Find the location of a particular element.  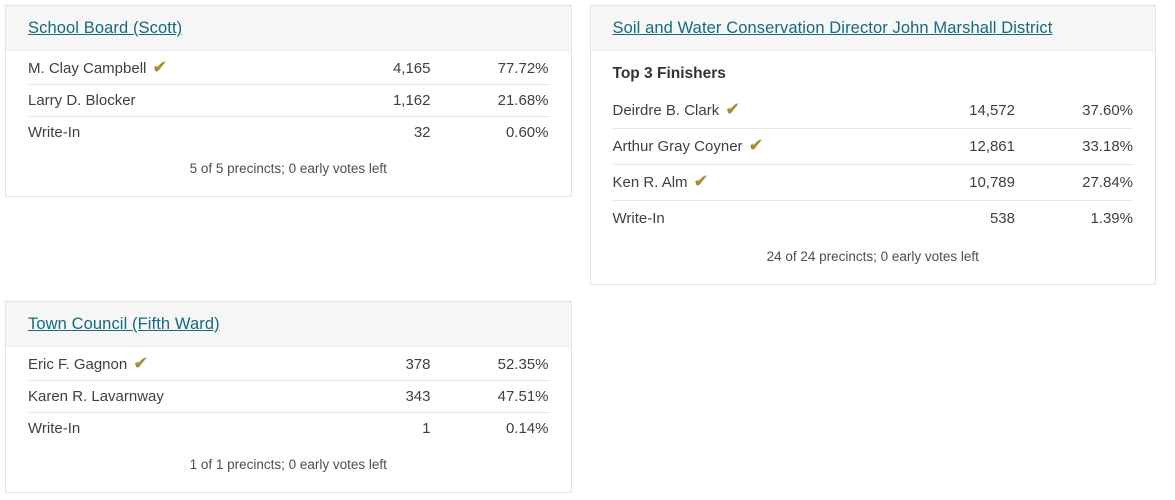

candidate-row: Eric F. Gagnon ✔ 378 52.35% is located at coordinates (288, 365).